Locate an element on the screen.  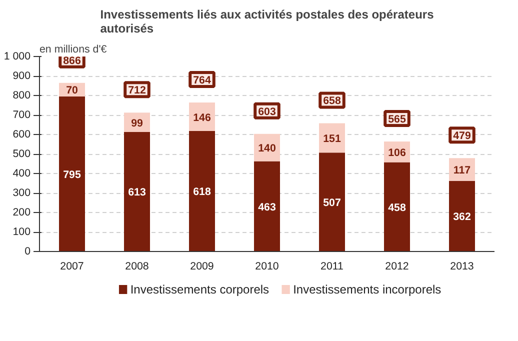
data-label: 613 is located at coordinates (137, 192).